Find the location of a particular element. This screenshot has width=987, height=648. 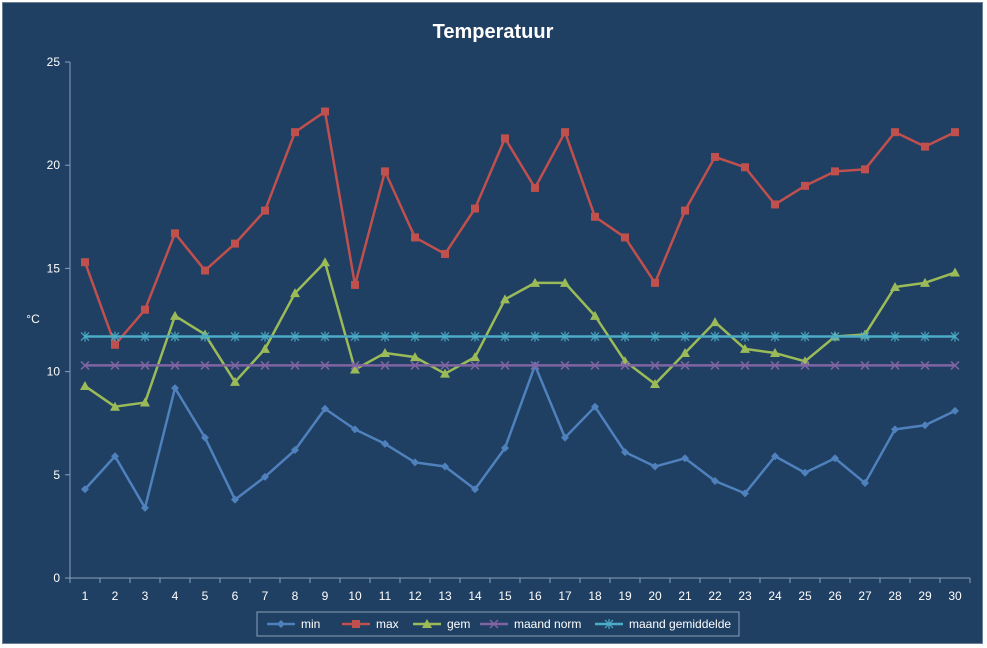

x-tick-label: 4 is located at coordinates (175, 596).